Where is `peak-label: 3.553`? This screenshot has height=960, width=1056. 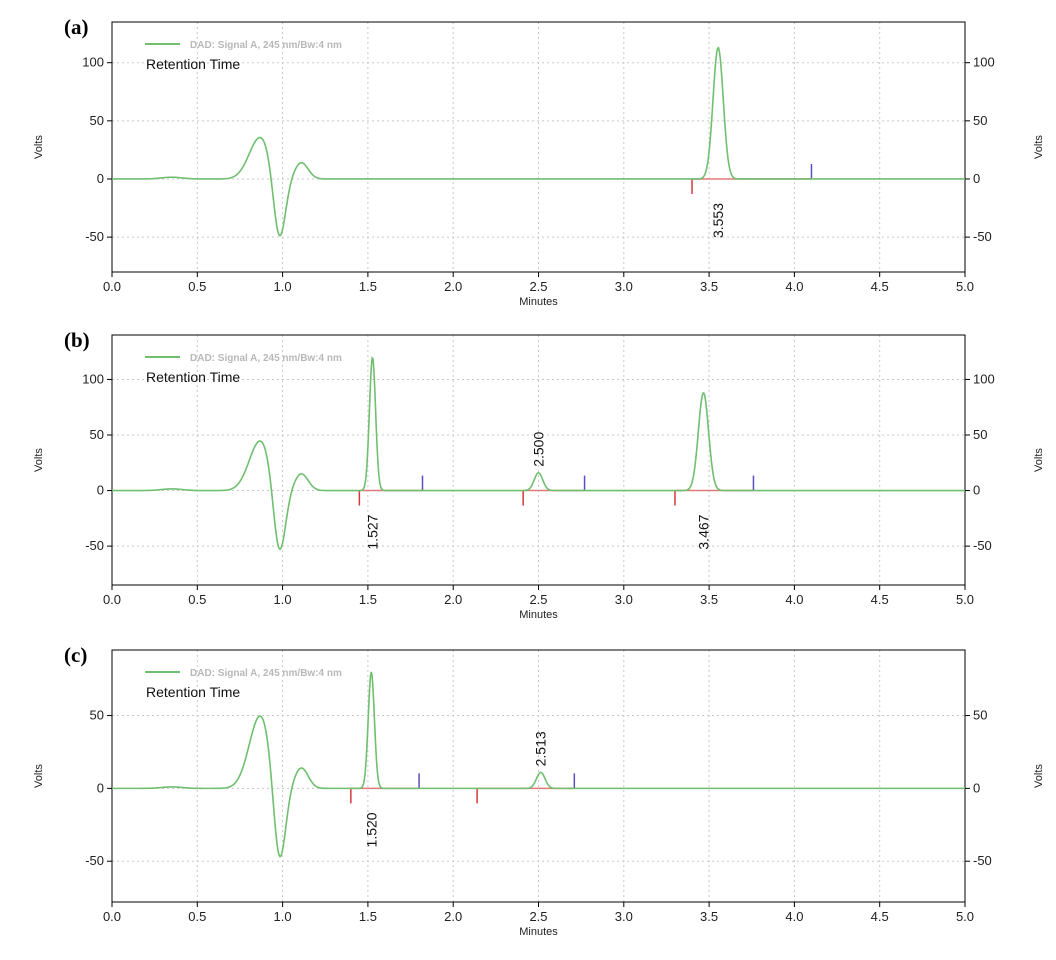
peak-label: 3.553 is located at coordinates (718, 220).